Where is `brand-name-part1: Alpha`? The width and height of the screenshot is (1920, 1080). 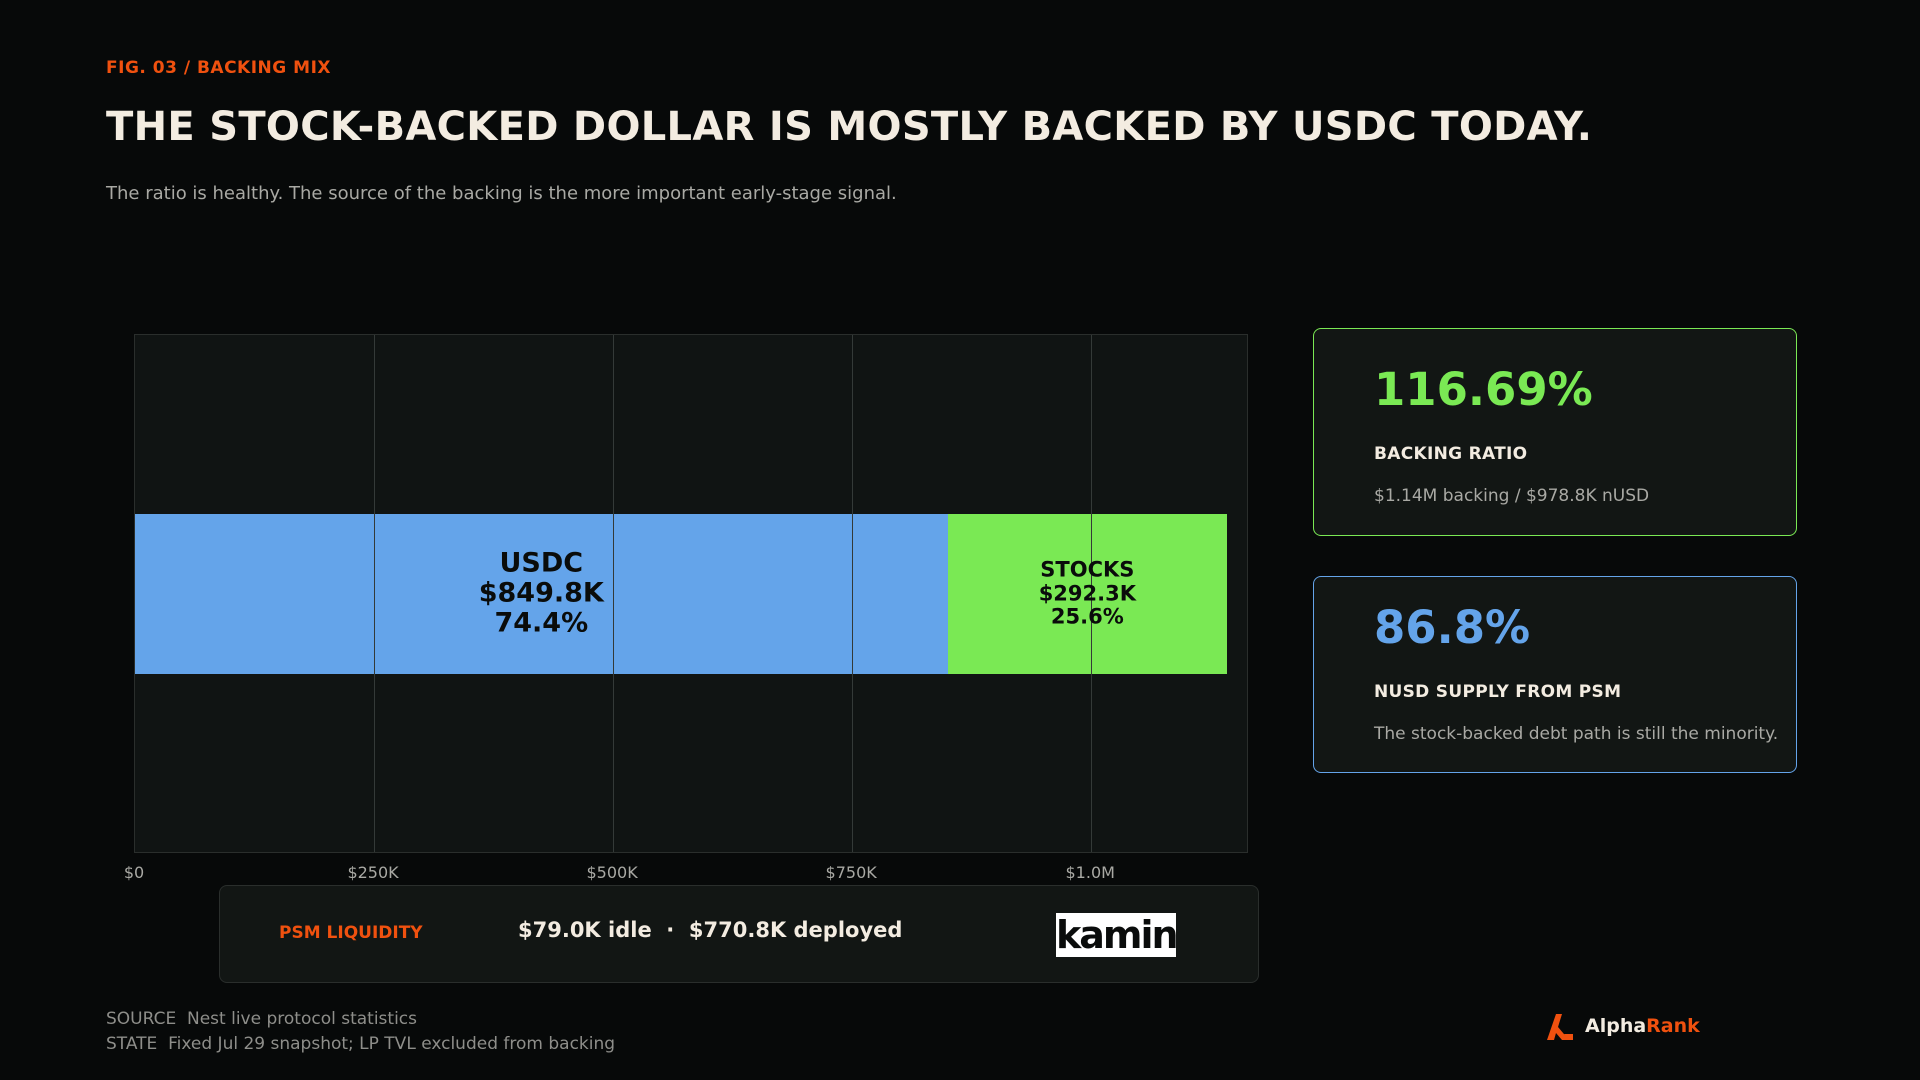
brand-name-part1: Alpha is located at coordinates (1616, 1026).